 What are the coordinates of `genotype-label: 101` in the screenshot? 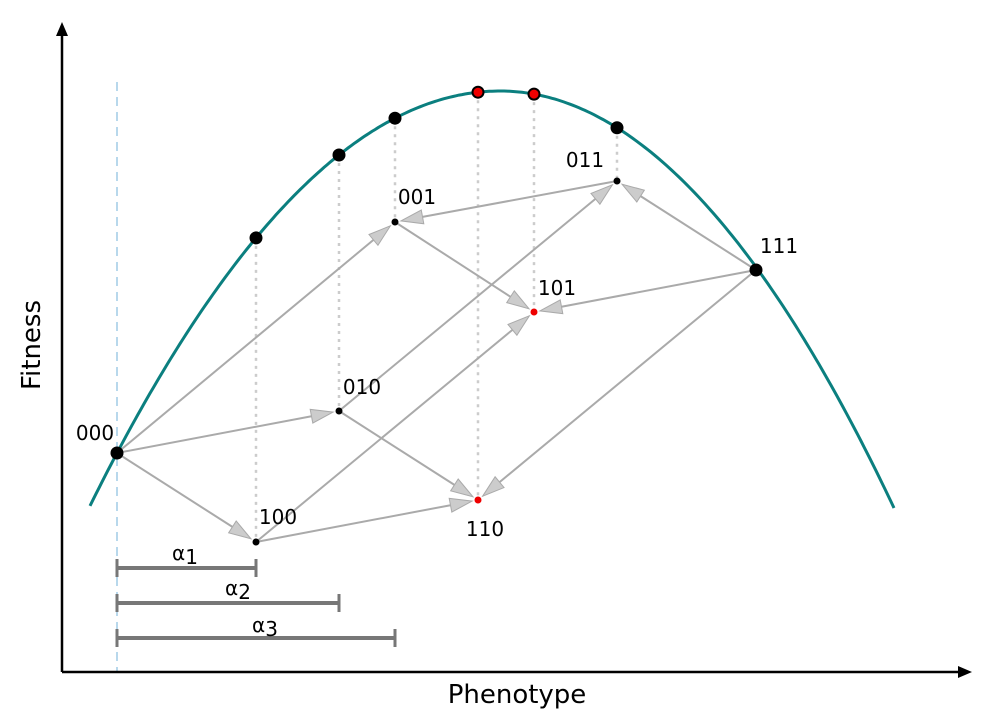 It's located at (557, 288).